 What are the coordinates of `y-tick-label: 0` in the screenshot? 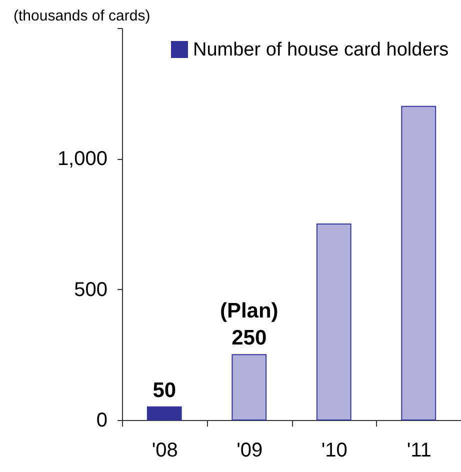 It's located at (102, 421).